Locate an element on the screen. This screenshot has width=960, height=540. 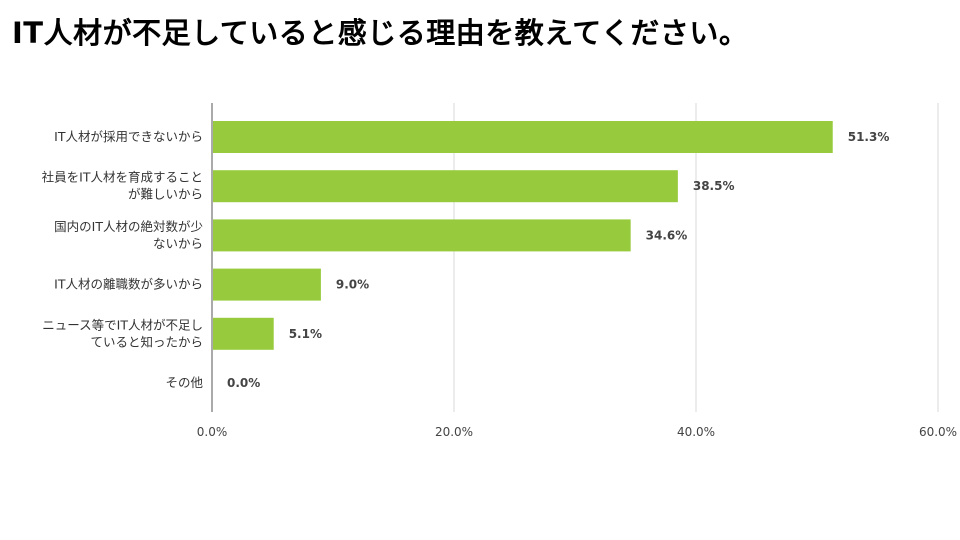
category-label-line: 国内のIT人材の絶対数が少 is located at coordinates (128, 226).